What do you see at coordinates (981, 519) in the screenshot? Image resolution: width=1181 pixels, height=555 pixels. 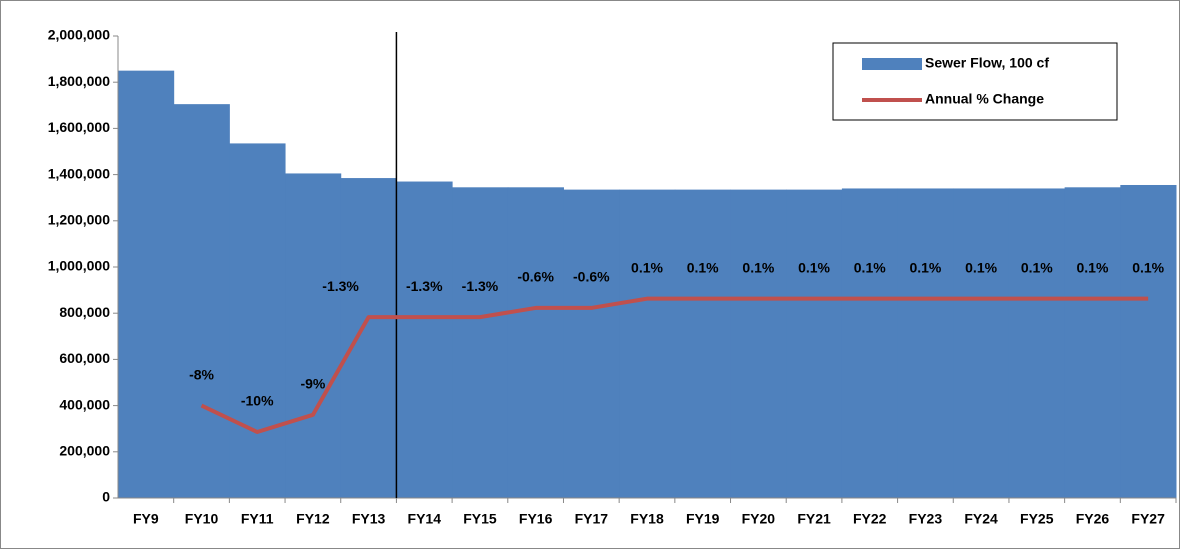 I see `x-tick-label: FY24` at bounding box center [981, 519].